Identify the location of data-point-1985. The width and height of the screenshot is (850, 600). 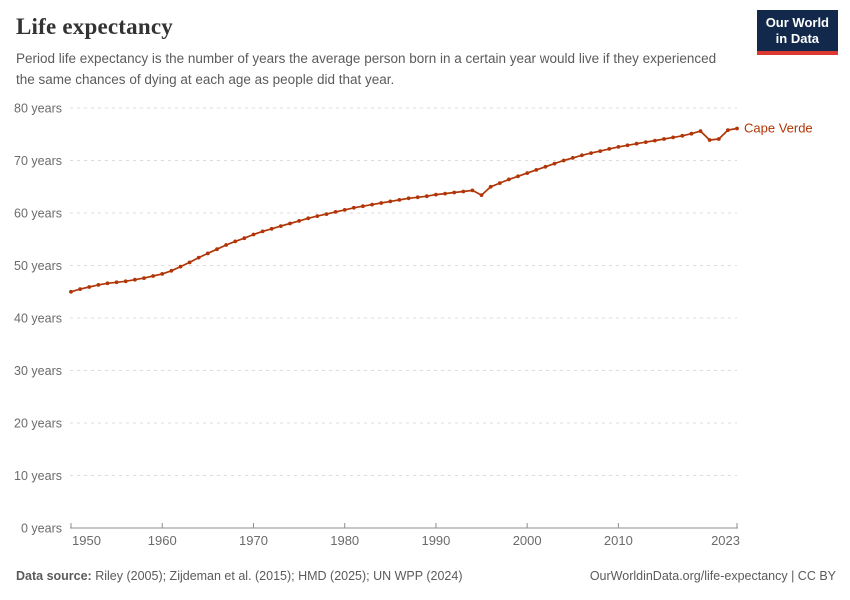
(390, 201).